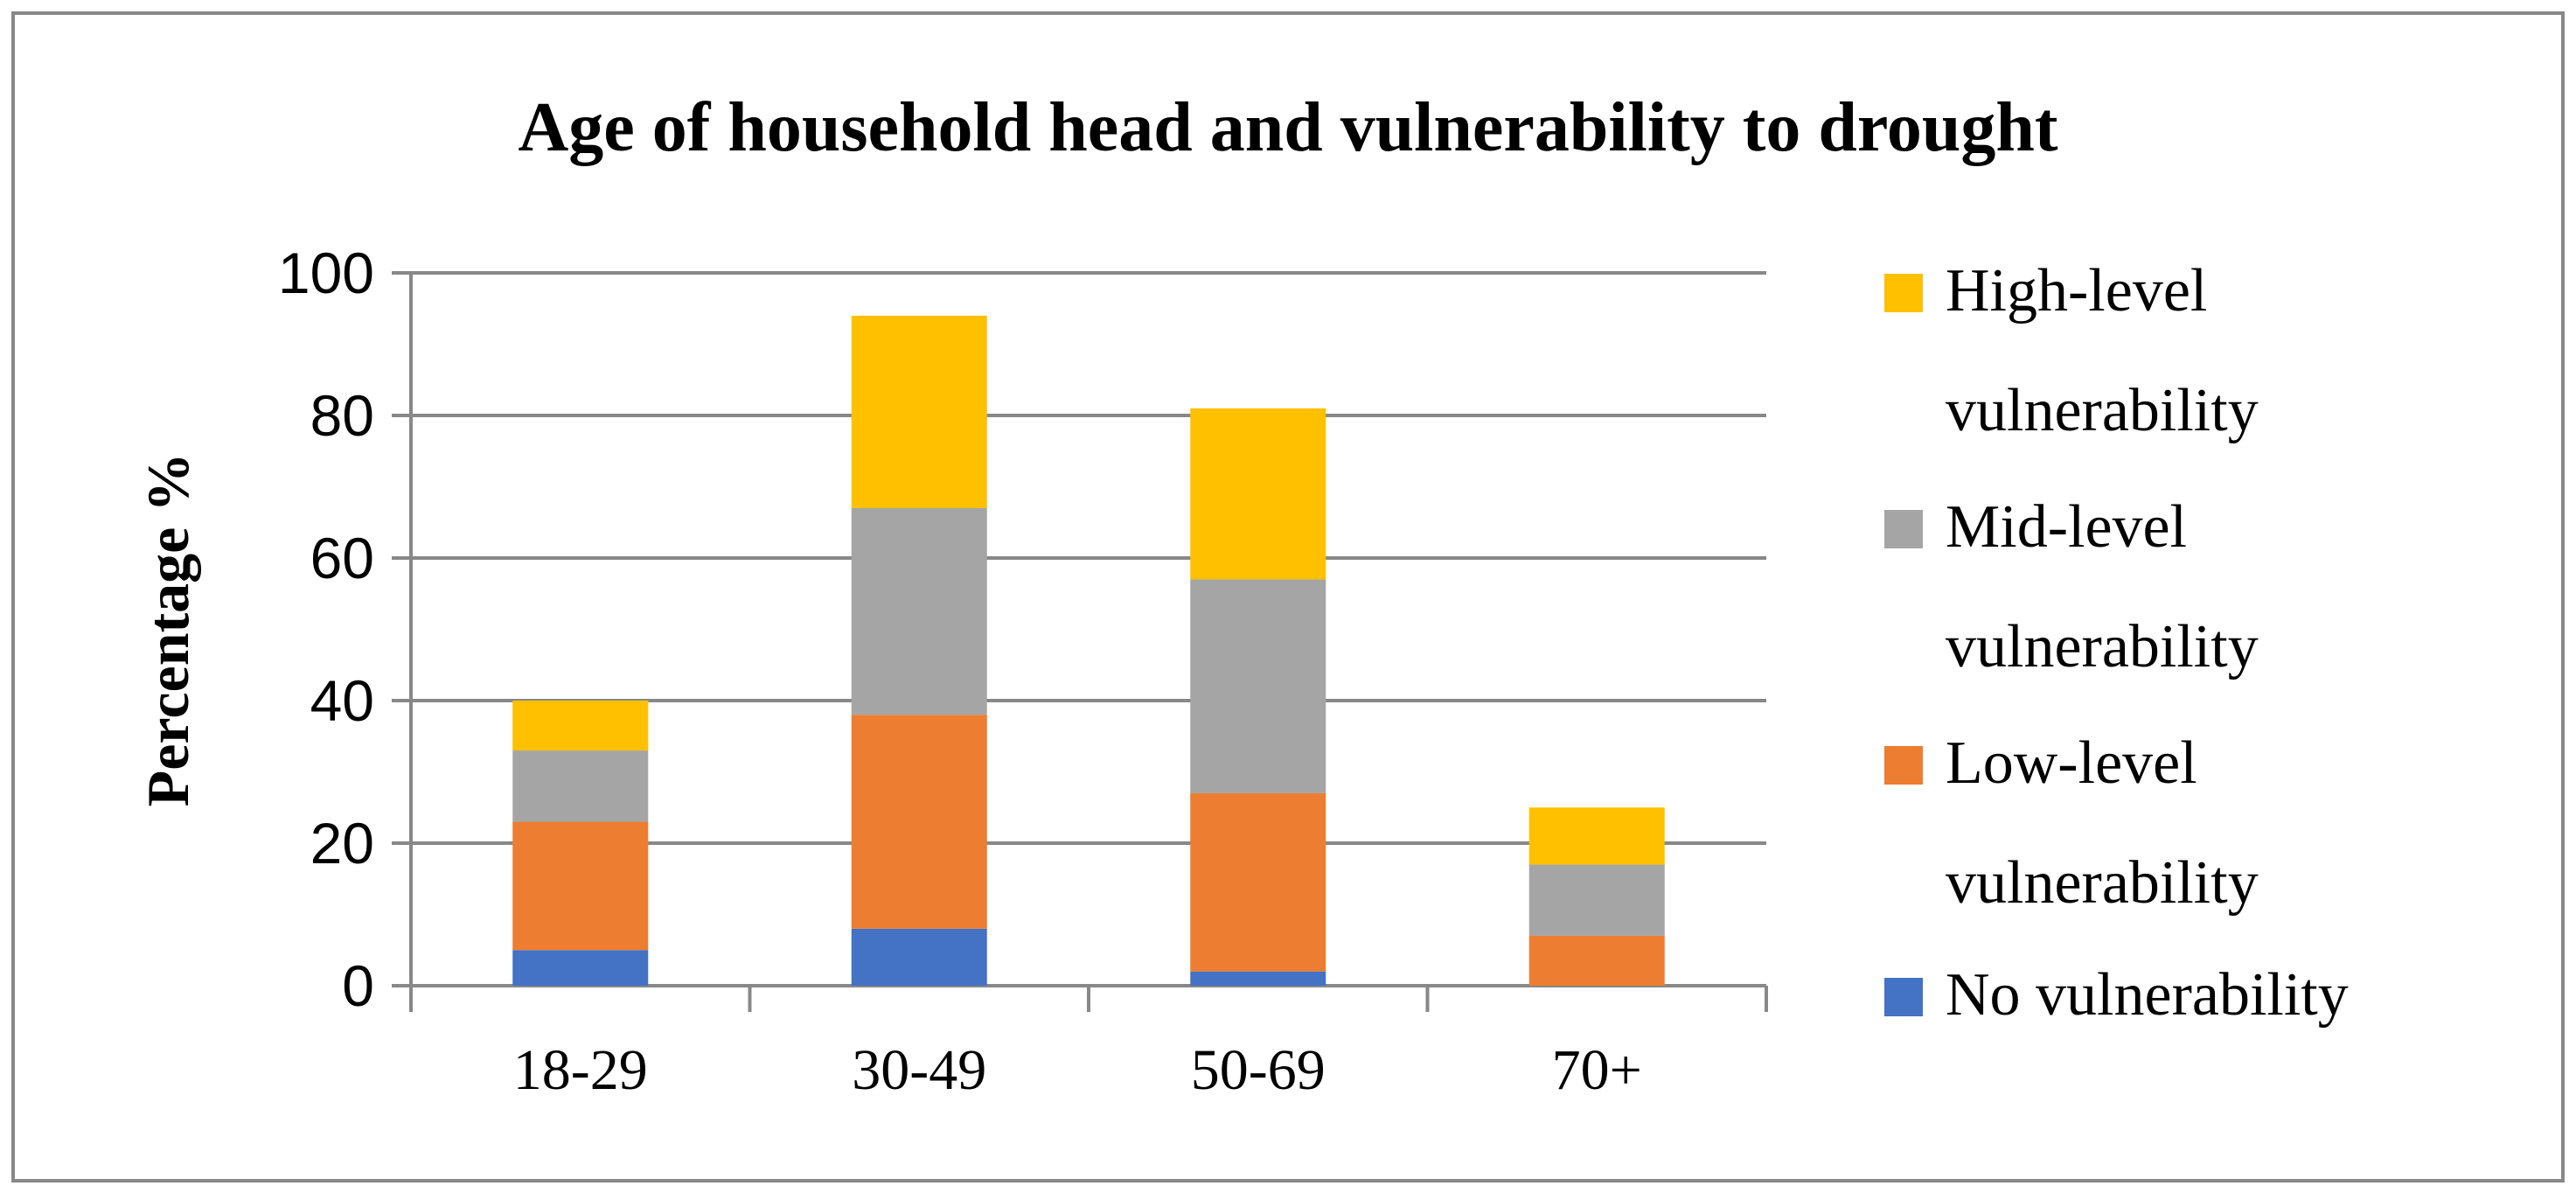 The height and width of the screenshot is (1200, 2576). I want to click on y-tick-label: 0, so click(358, 985).